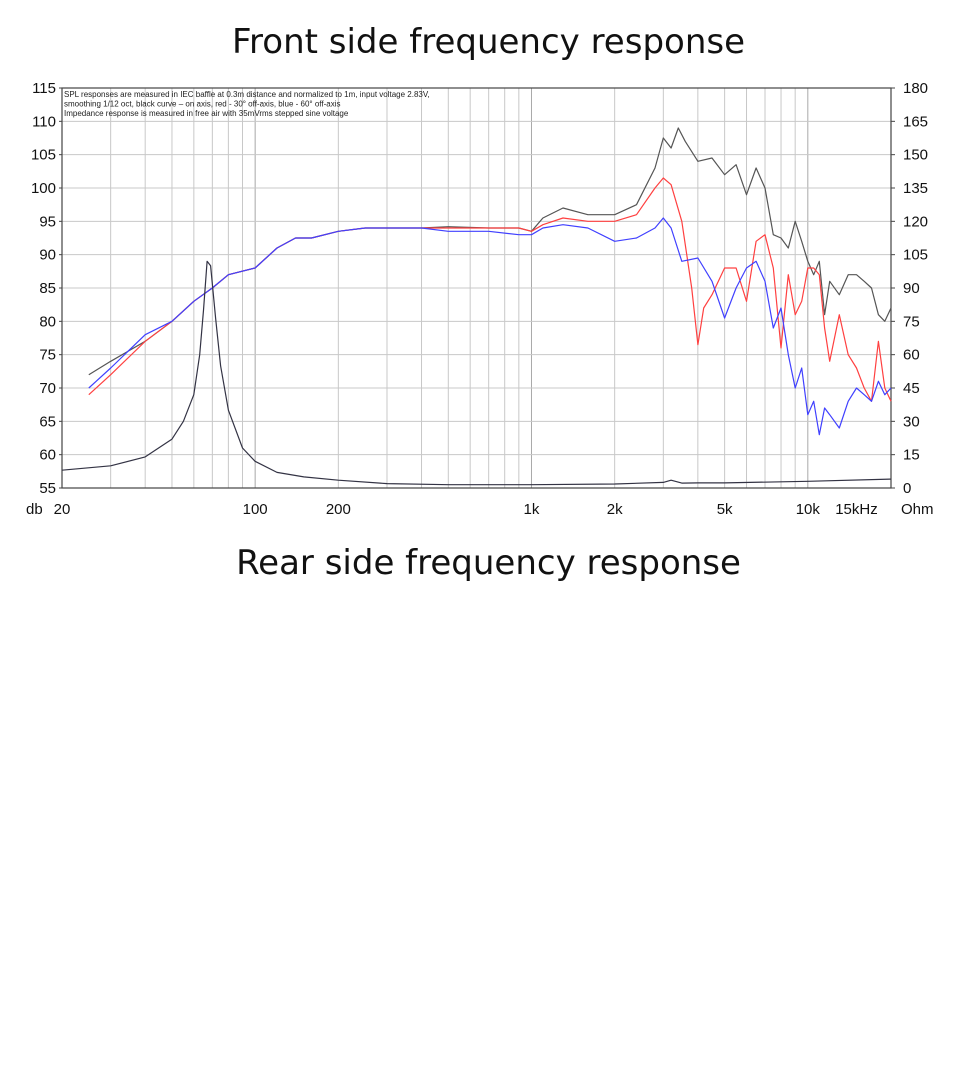 The image size is (977, 1080). Describe the element at coordinates (34, 509) in the screenshot. I see `front-x-axis-label-left: db` at that location.